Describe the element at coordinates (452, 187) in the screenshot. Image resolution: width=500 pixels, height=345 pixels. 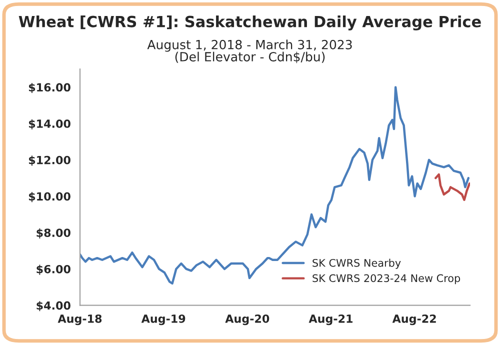
I see `line-series` at that location.